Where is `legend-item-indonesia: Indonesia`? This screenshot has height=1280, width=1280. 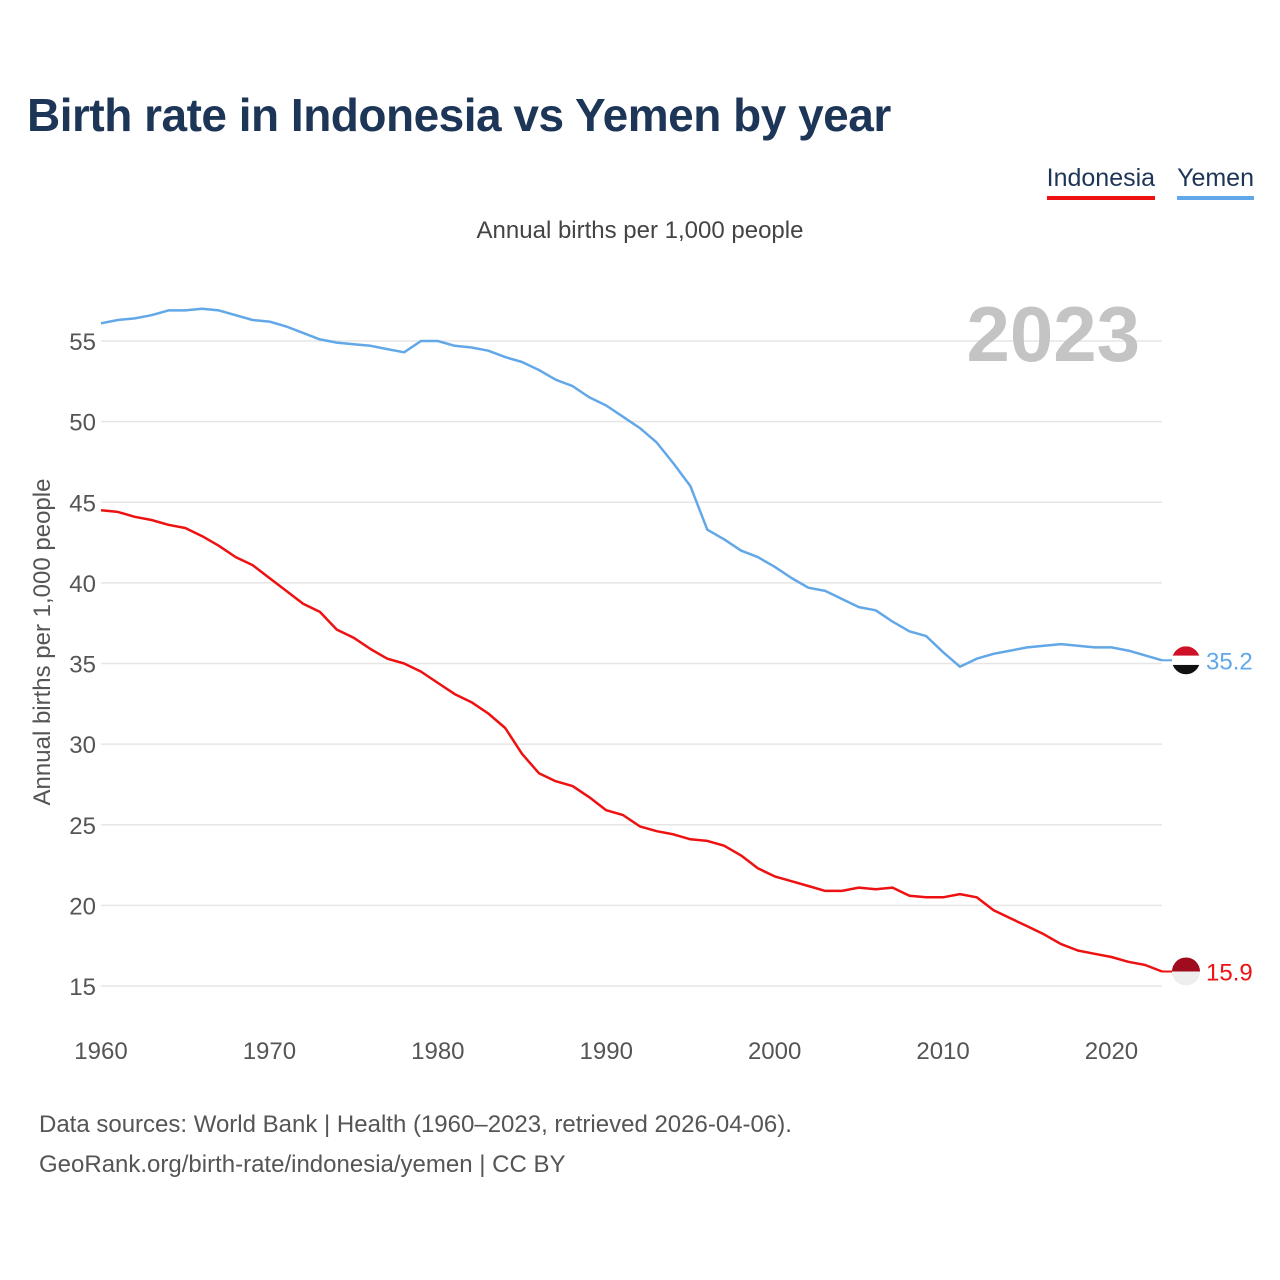
legend-item-indonesia: Indonesia is located at coordinates (1101, 182).